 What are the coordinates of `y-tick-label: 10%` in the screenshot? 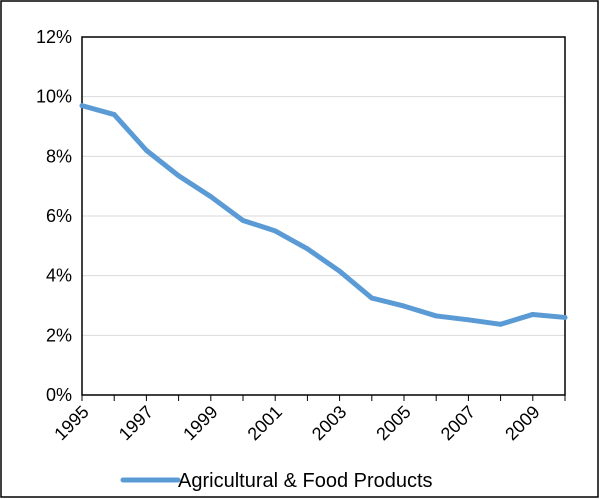 It's located at (54, 97).